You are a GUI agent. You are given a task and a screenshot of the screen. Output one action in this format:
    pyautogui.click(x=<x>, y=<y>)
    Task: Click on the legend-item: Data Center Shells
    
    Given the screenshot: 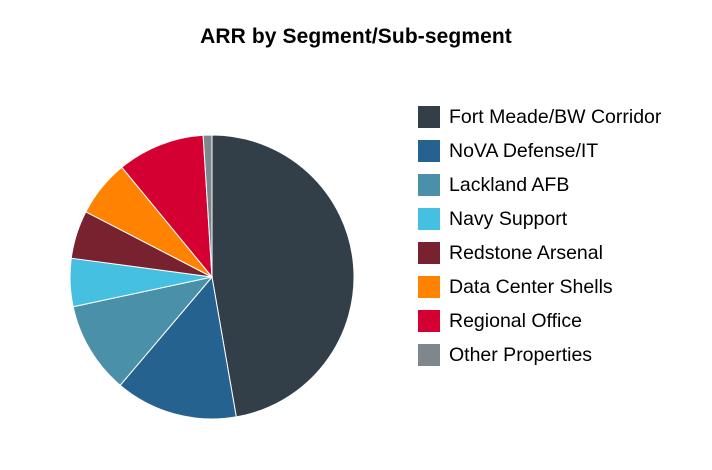 What is the action you would take?
    pyautogui.click(x=565, y=293)
    